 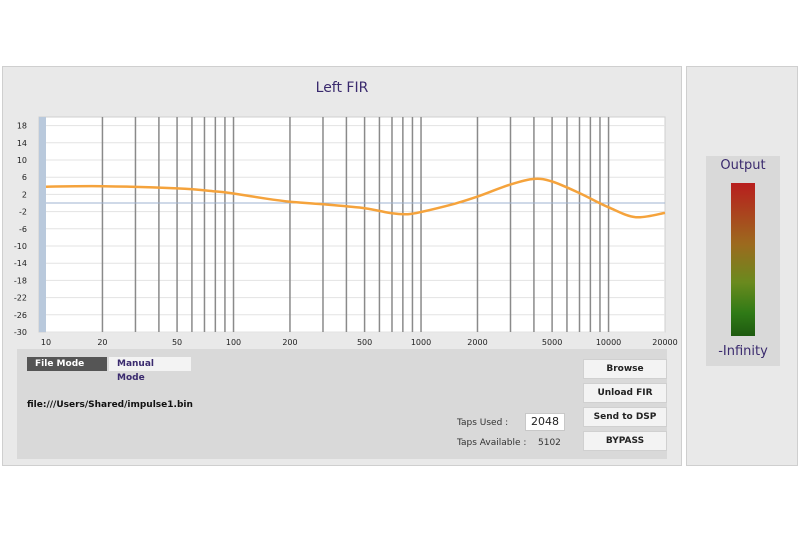 I want to click on y-tick-label: 18, so click(x=22, y=126).